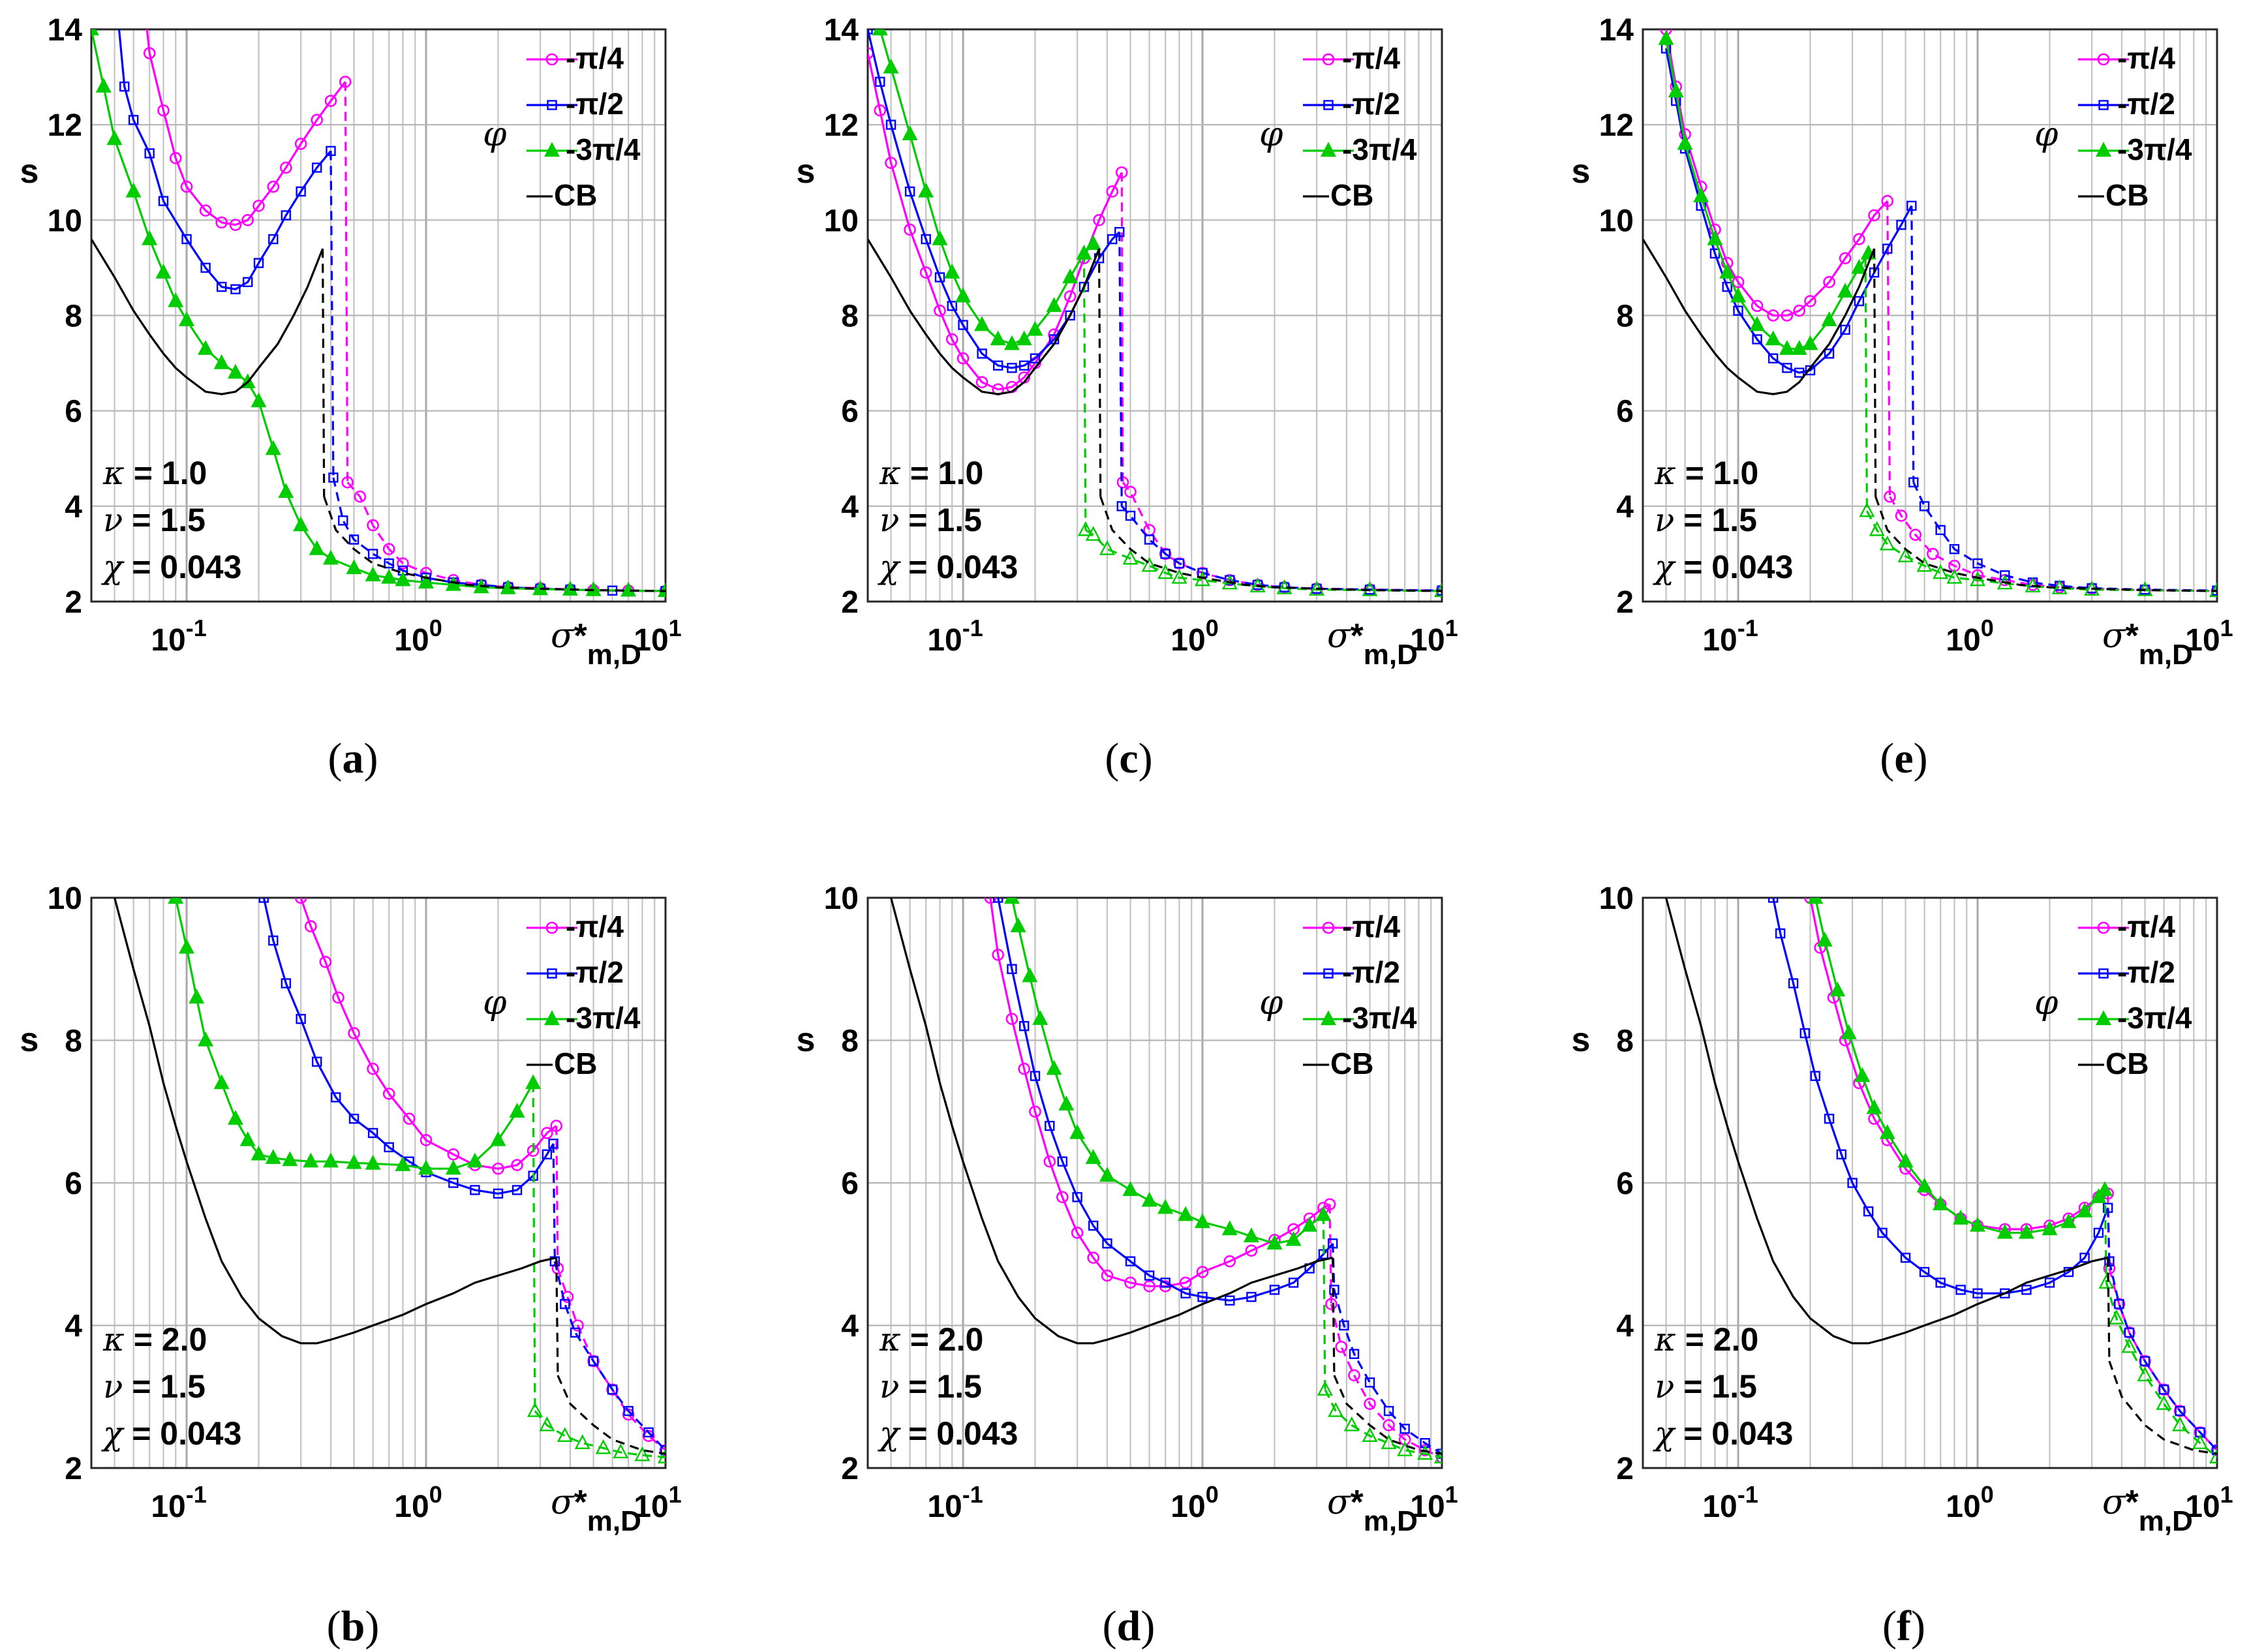  I want to click on panel-label-a: (a), so click(353, 759).